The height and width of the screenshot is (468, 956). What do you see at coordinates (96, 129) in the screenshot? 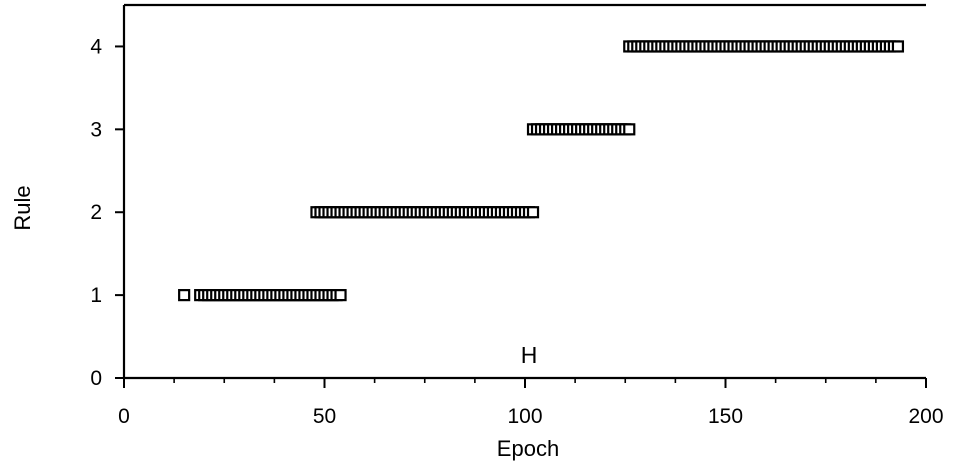
I see `y-tick-label: 3` at bounding box center [96, 129].